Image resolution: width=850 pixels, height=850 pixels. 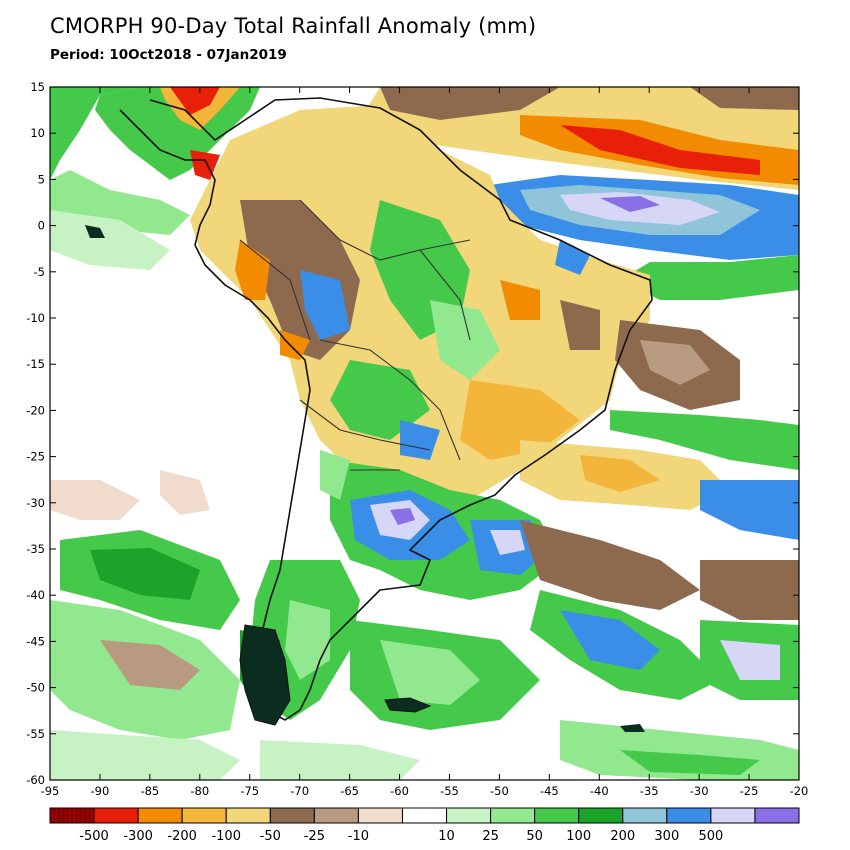 What do you see at coordinates (299, 791) in the screenshot?
I see `lon-tick-label: -70` at bounding box center [299, 791].